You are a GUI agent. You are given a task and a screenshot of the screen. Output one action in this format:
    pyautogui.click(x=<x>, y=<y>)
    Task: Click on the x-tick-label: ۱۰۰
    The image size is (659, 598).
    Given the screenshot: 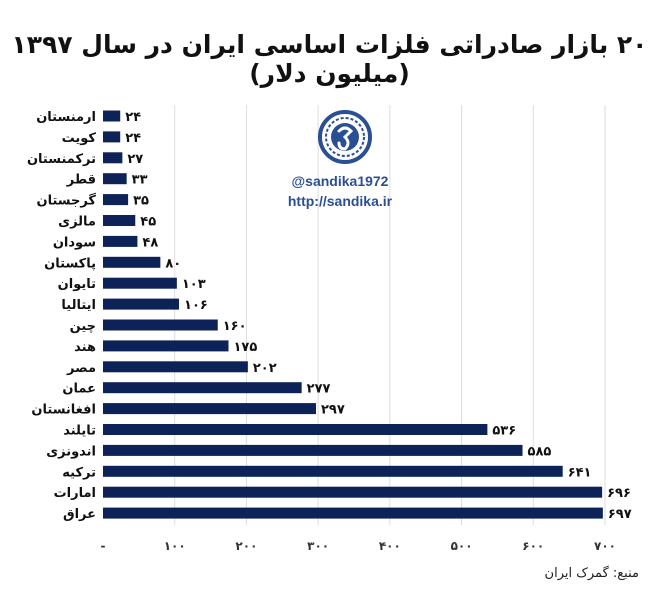 What is the action you would take?
    pyautogui.click(x=175, y=546)
    